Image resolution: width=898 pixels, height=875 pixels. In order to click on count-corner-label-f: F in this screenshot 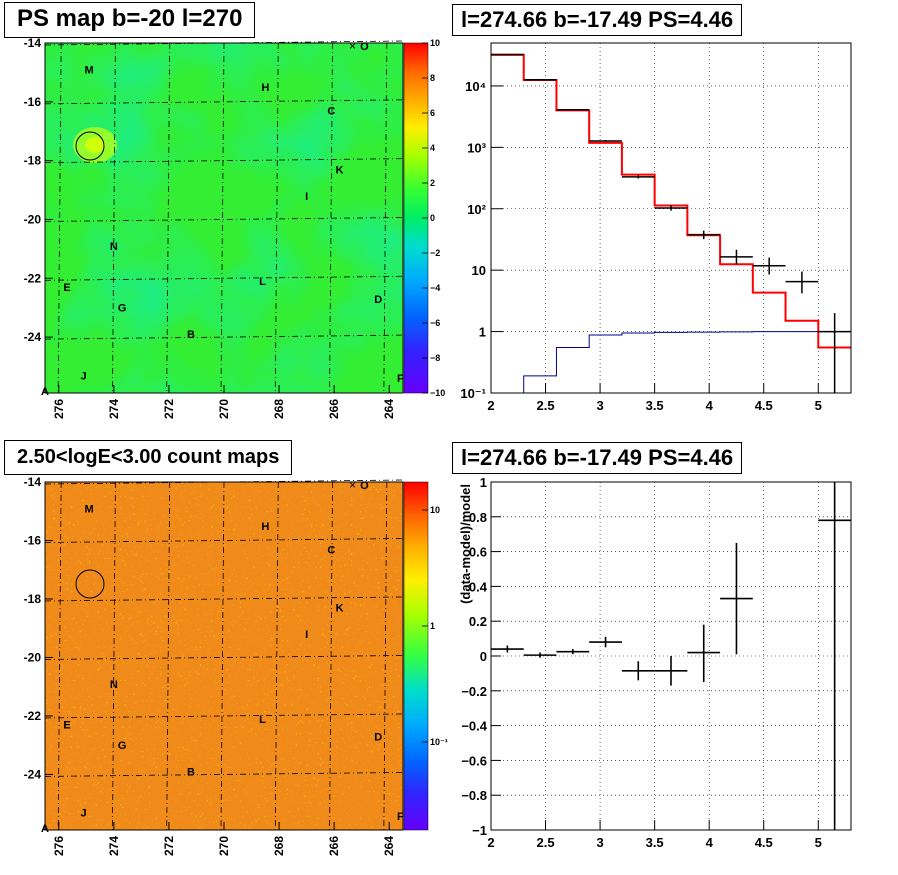, I will do `click(400, 817)`.